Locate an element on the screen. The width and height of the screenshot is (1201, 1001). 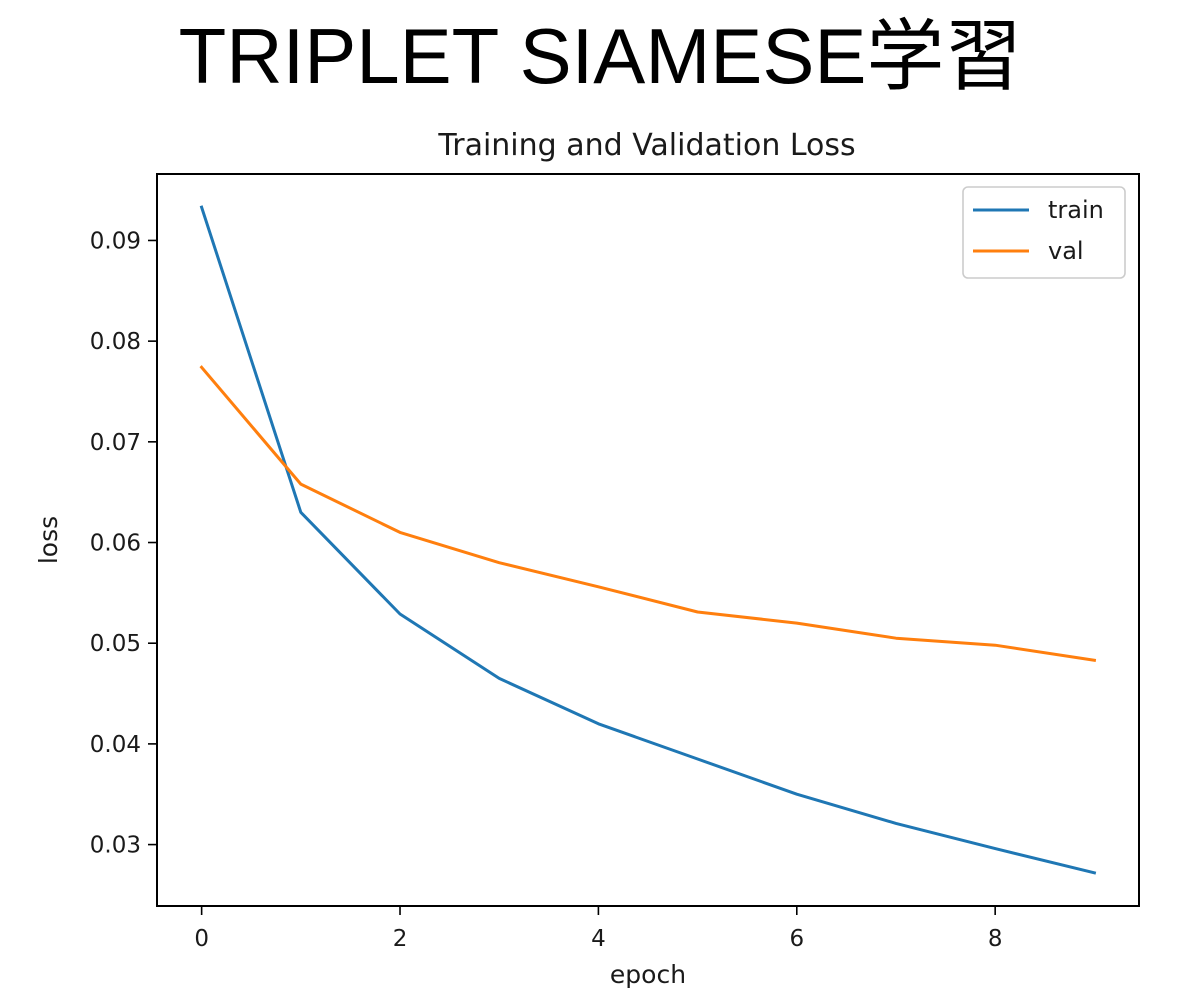
y-tick-label: 0.06 is located at coordinates (115, 544).